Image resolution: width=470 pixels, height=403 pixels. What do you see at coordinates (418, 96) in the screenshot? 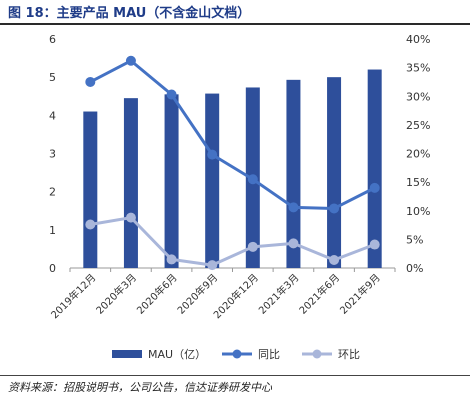
I see `right-tick-label: 30%` at bounding box center [418, 96].